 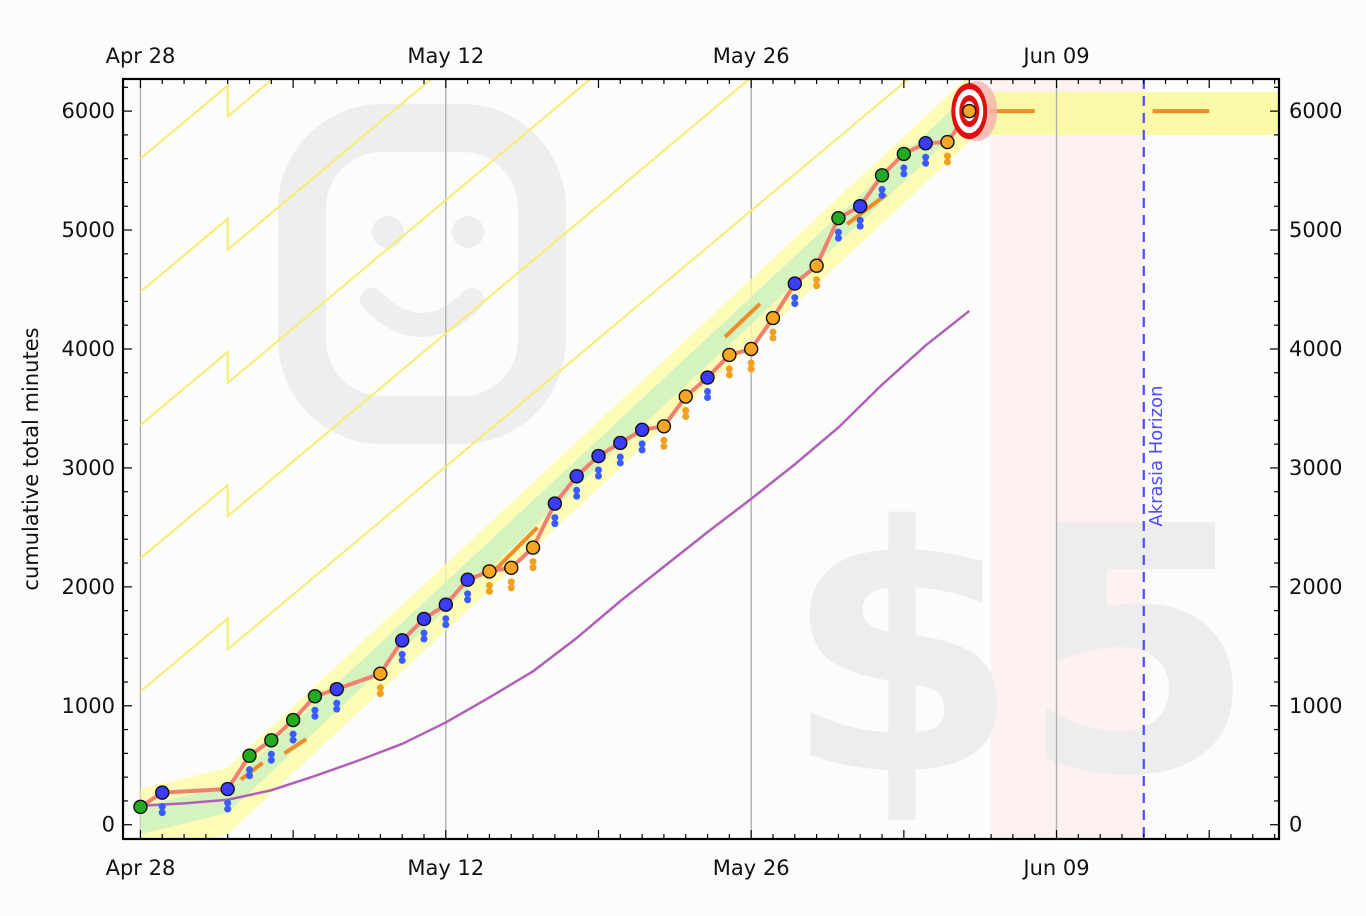 I want to click on goal-band, so click(x=1124, y=113).